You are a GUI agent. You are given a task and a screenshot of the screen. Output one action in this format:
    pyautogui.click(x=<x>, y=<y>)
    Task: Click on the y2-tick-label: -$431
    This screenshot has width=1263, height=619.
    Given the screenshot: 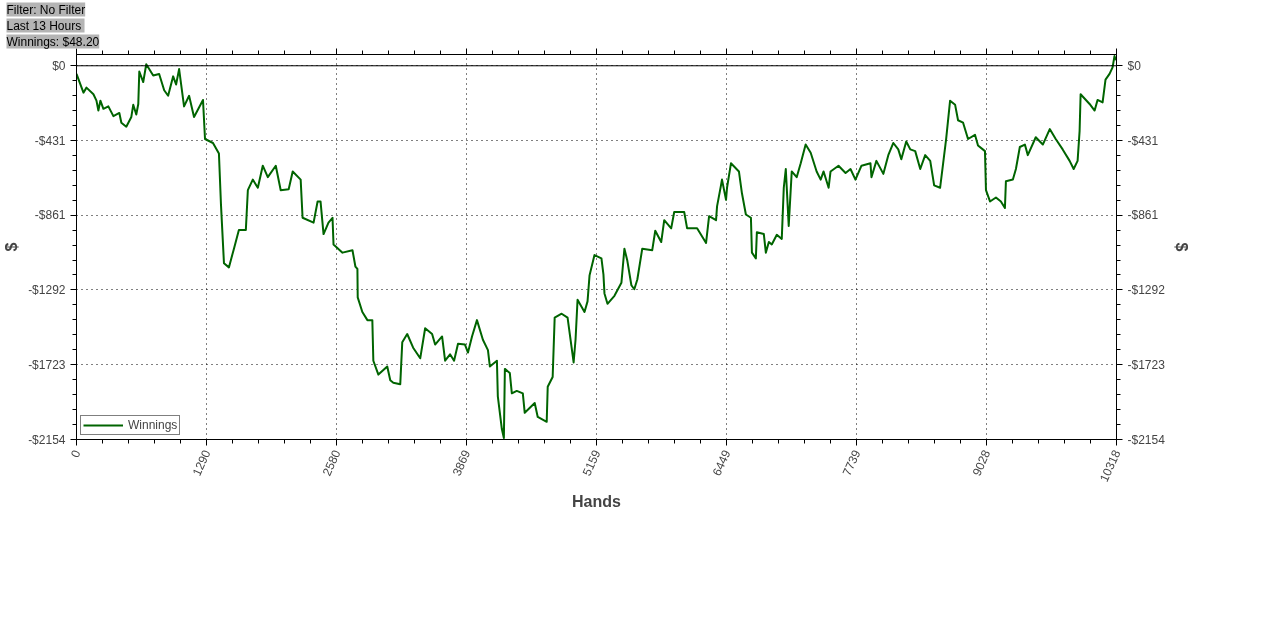 What is the action you would take?
    pyautogui.click(x=1143, y=140)
    